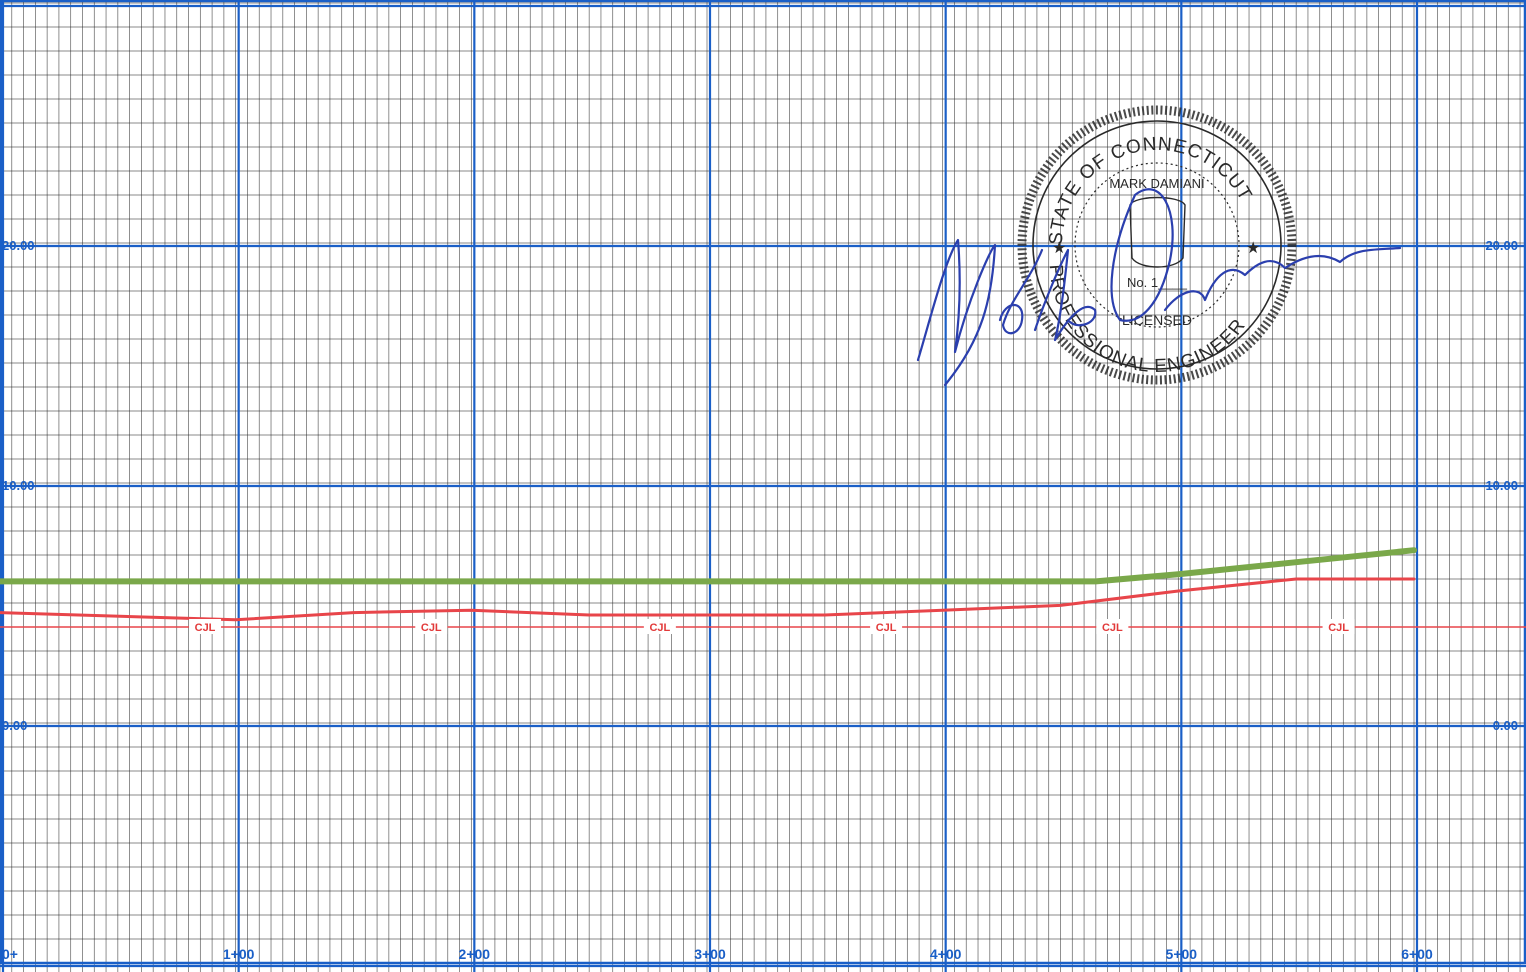 The height and width of the screenshot is (972, 1526). What do you see at coordinates (239, 954) in the screenshot?
I see `x-tick-label: 1+00` at bounding box center [239, 954].